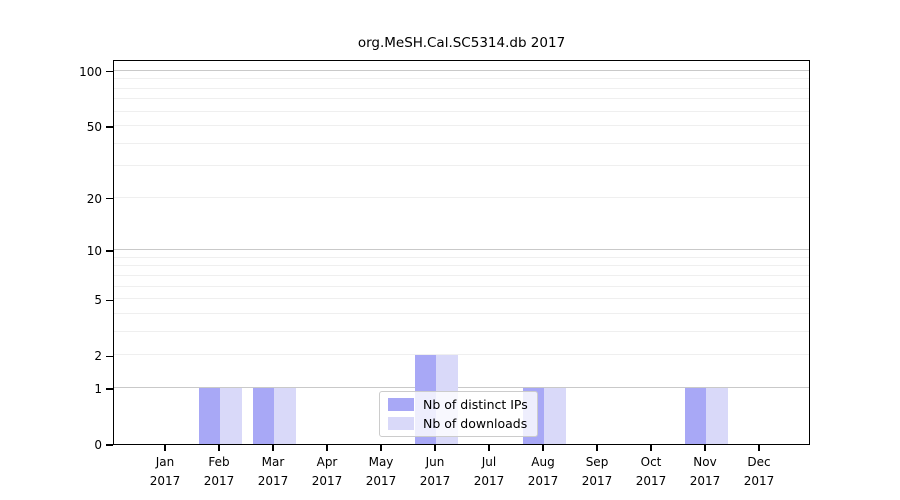 This screenshot has width=900, height=500. What do you see at coordinates (475, 423) in the screenshot?
I see `legend-label-downloads: Nb of downloads` at bounding box center [475, 423].